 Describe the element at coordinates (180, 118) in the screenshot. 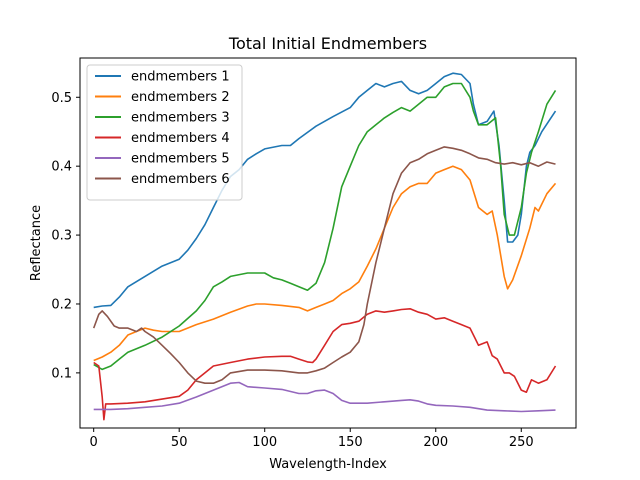

I see `legend-label-3: endmembers 3` at that location.